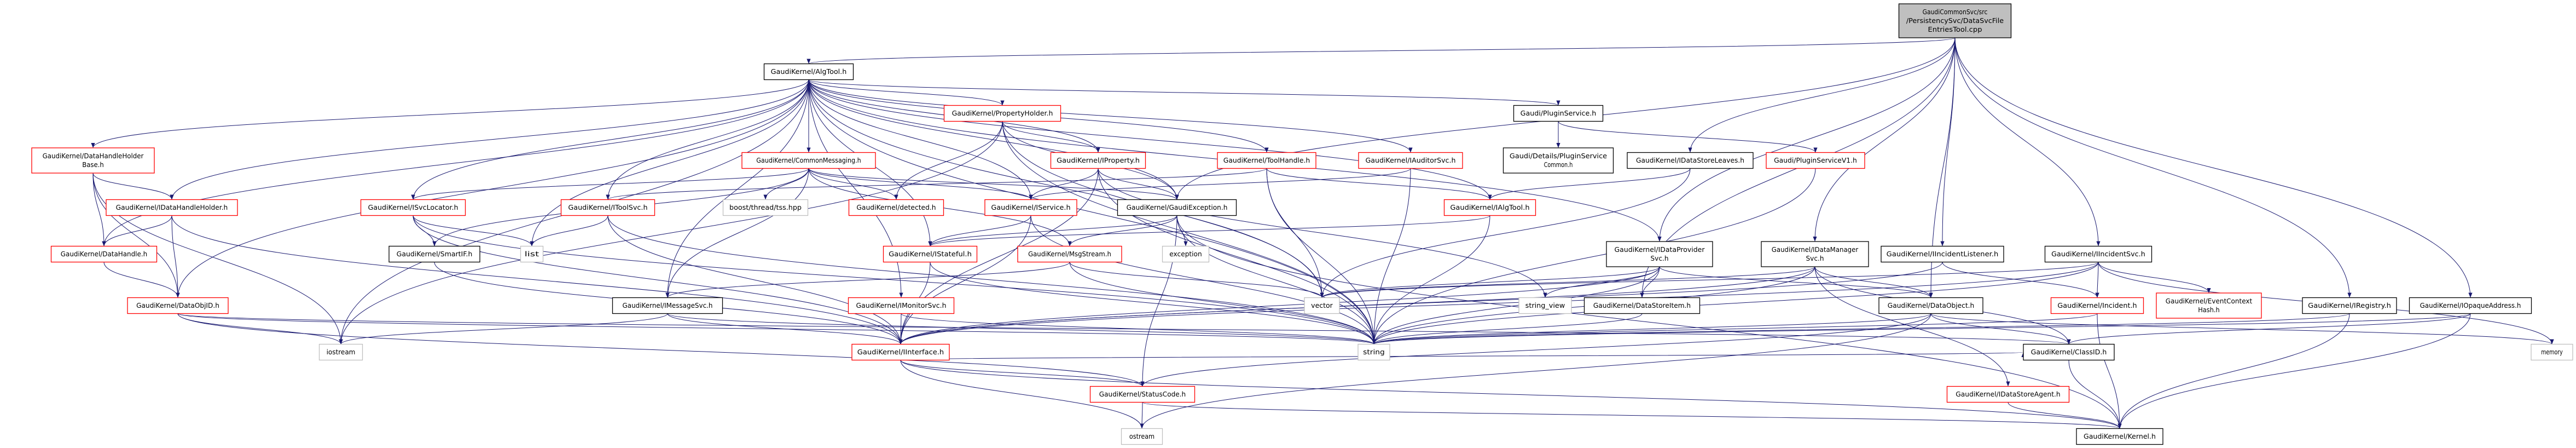 The width and height of the screenshot is (2576, 448). Describe the element at coordinates (1322, 305) in the screenshot. I see `node-label: vector` at that location.